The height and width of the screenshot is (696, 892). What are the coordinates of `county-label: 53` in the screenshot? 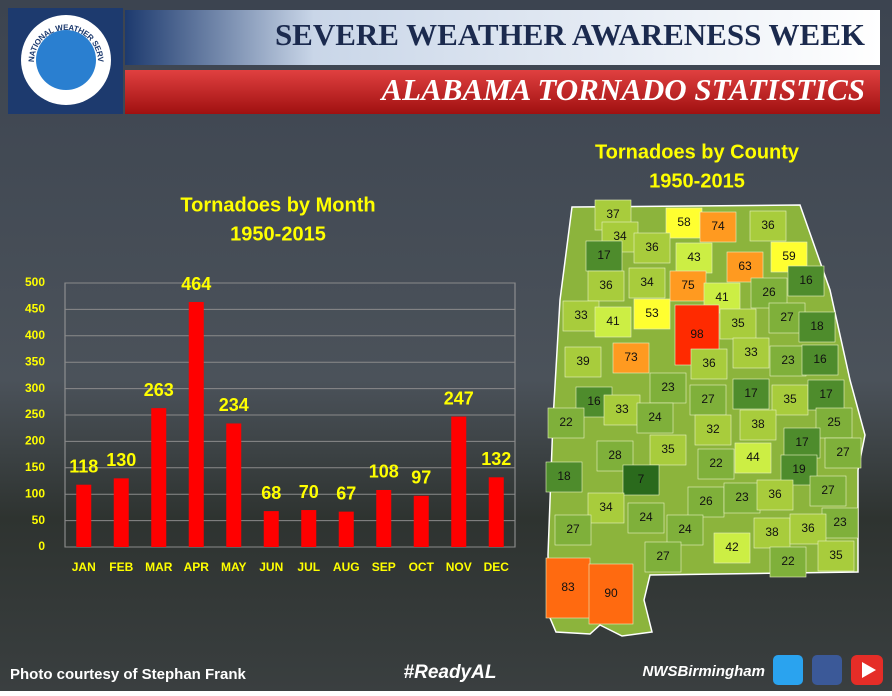 It's located at (652, 313).